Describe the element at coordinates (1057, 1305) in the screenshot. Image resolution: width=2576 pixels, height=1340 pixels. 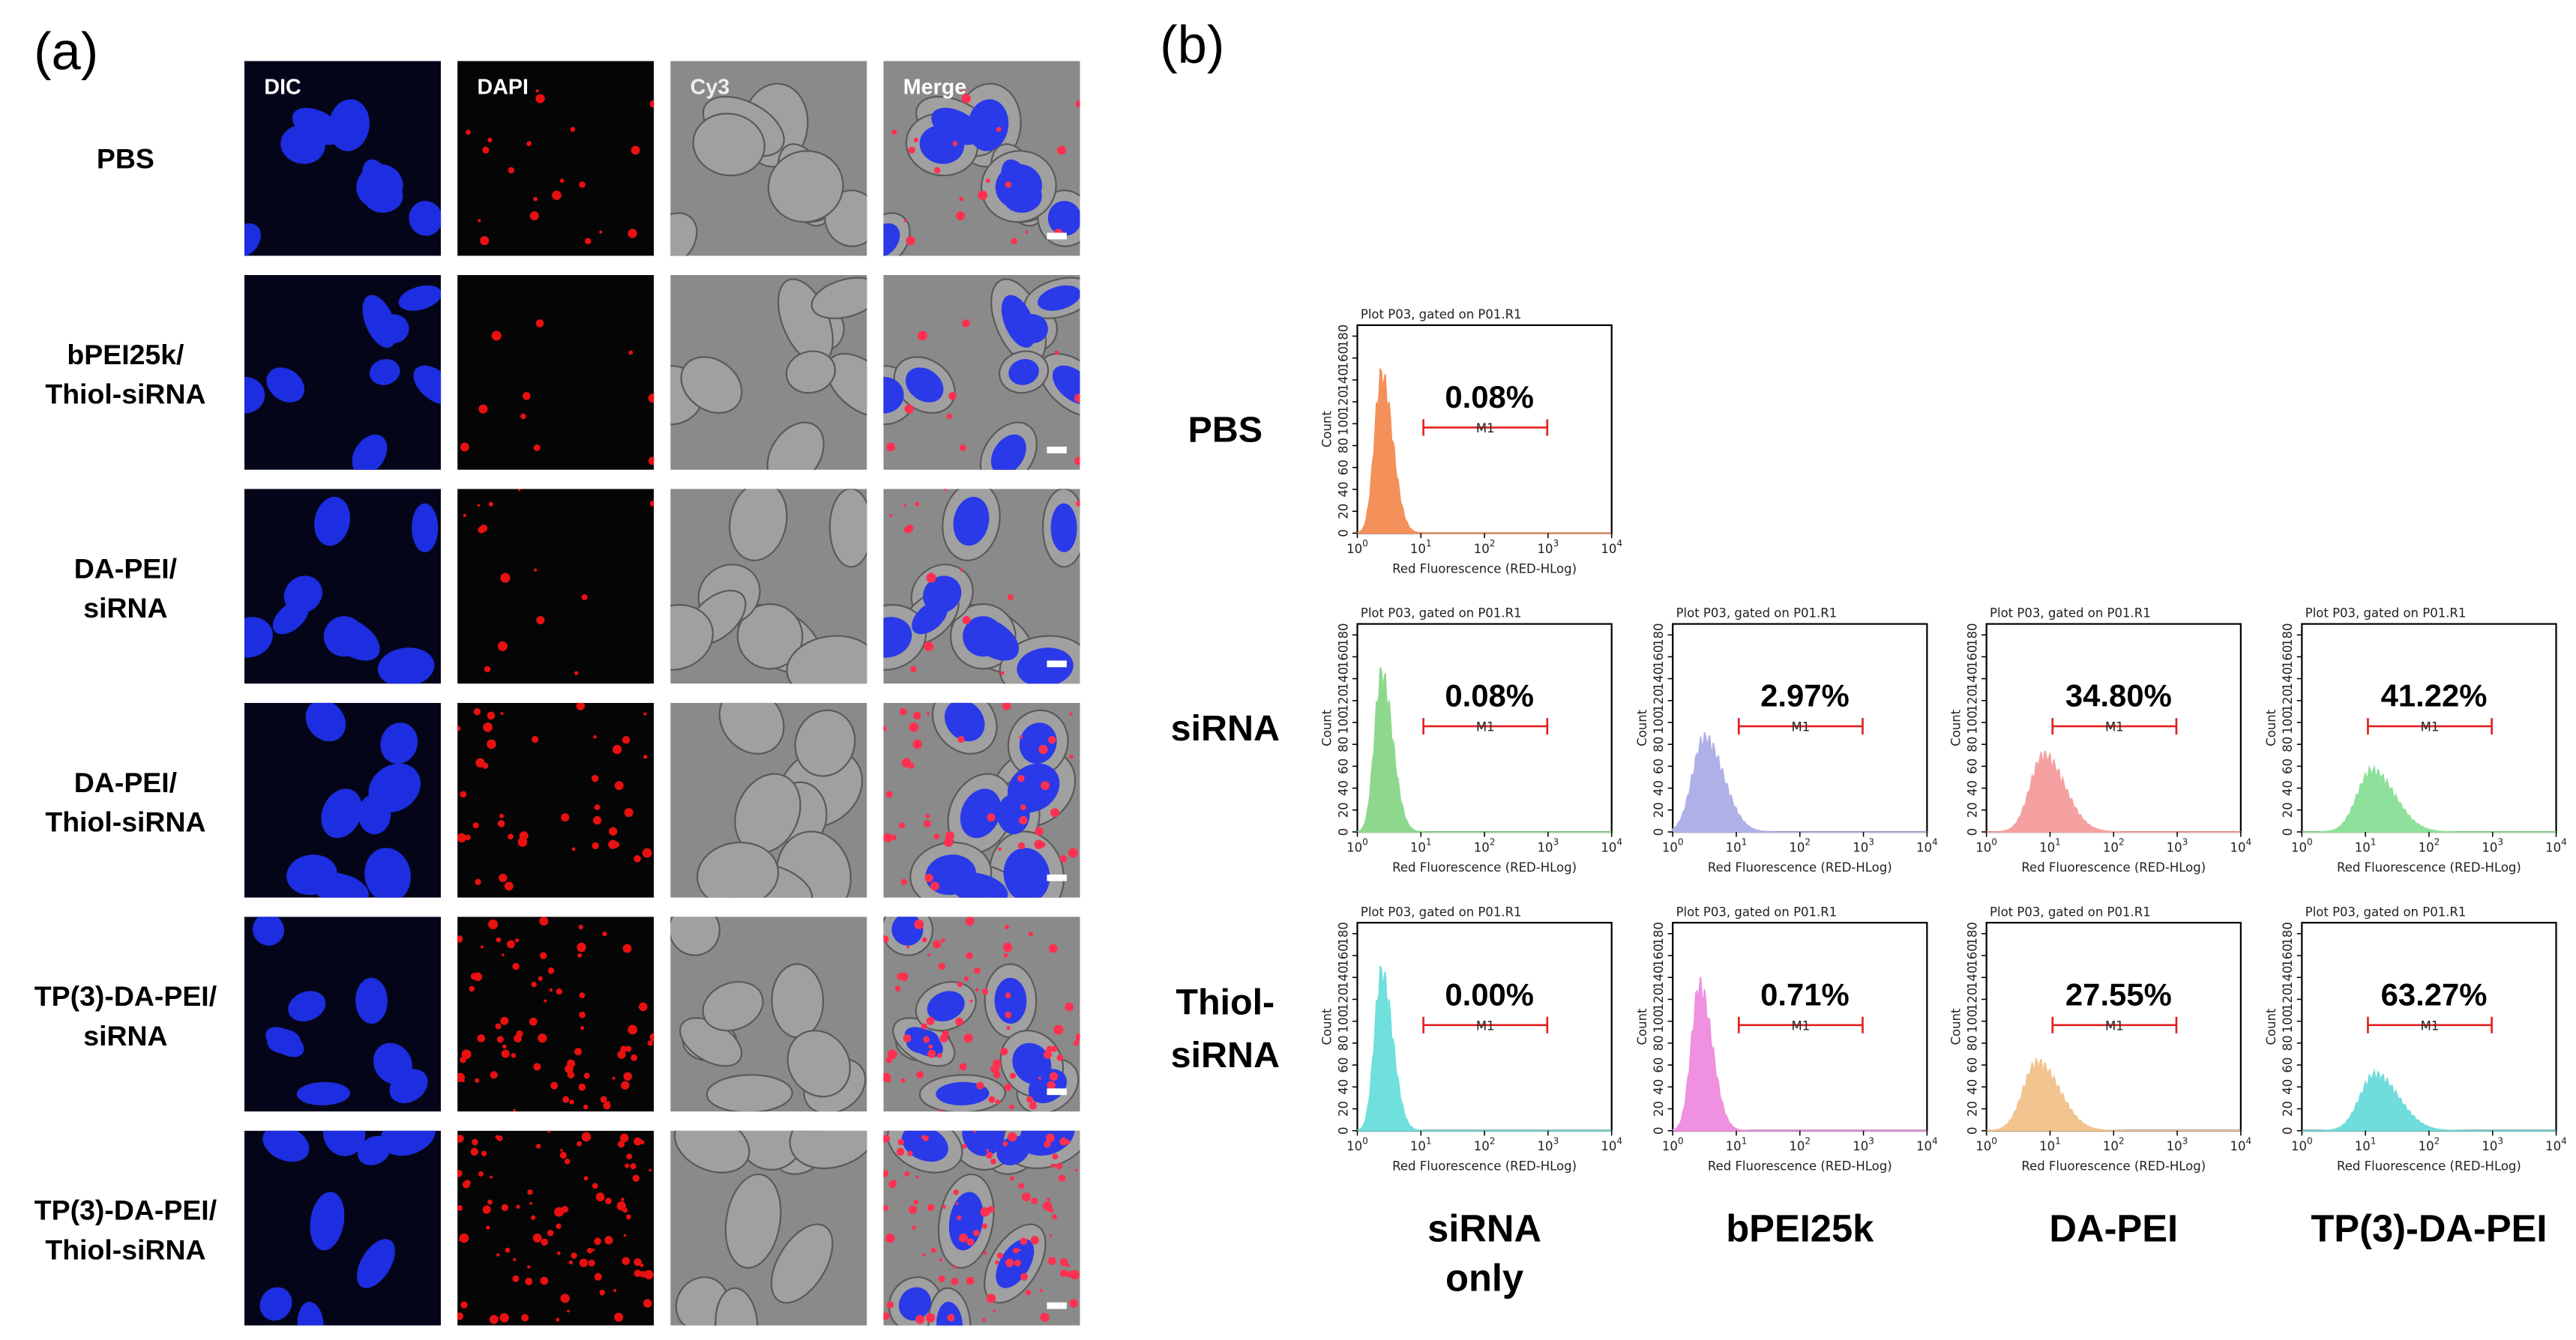
I see `scale-bar` at that location.